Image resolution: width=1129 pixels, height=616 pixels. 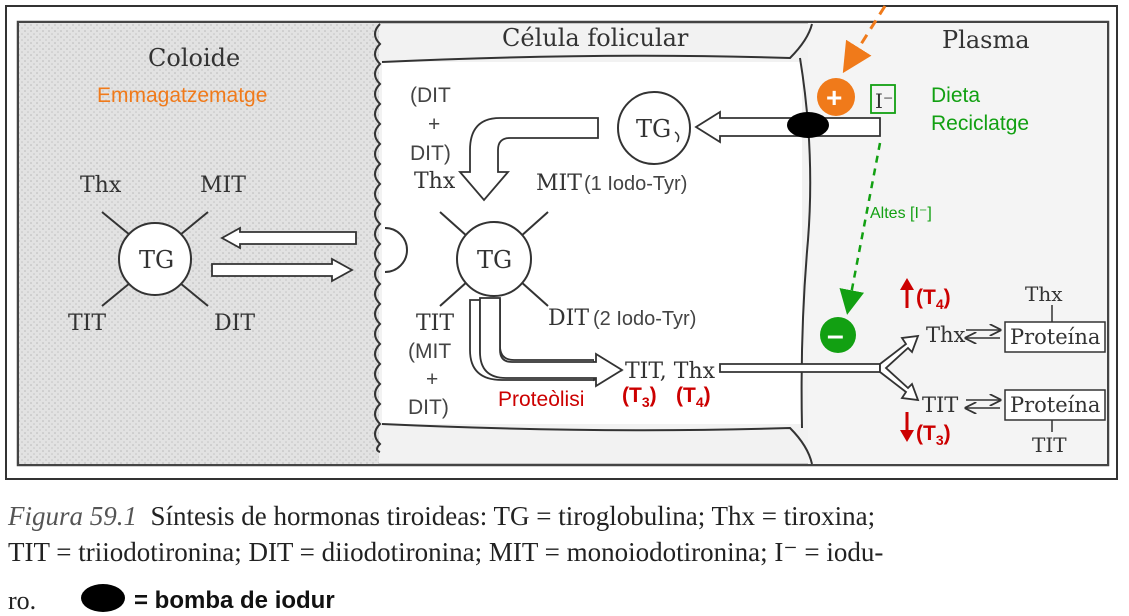 I want to click on coloid-thx-label: Thx, so click(x=101, y=185).